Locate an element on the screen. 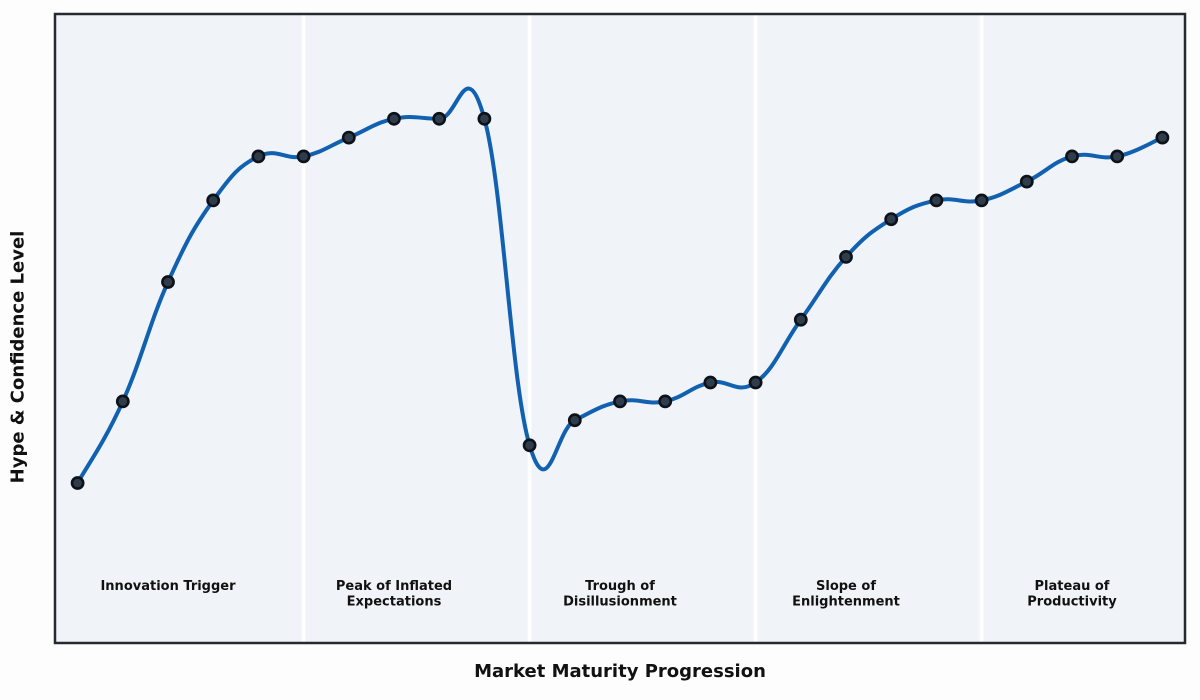 This screenshot has width=1200, height=700. phase-label: Slope of Enlightenment is located at coordinates (846, 594).